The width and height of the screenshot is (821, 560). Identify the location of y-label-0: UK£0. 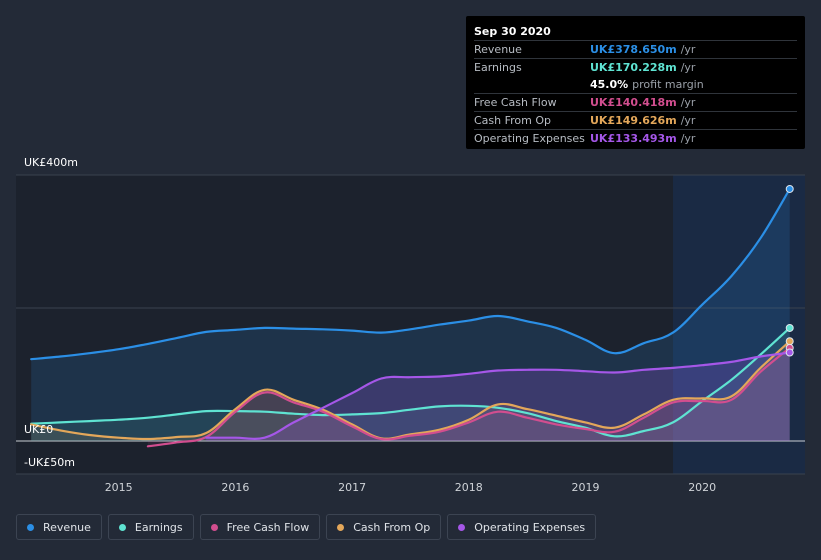
(38, 429).